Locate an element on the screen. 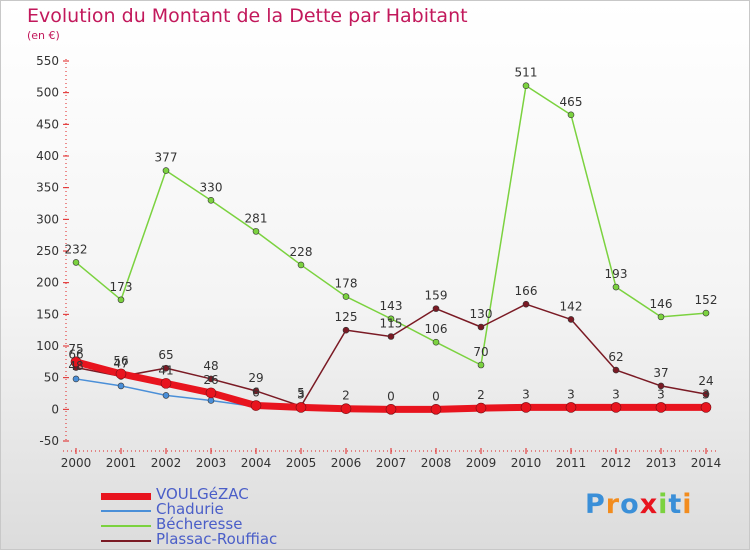  data-label: 37 is located at coordinates (660, 373).